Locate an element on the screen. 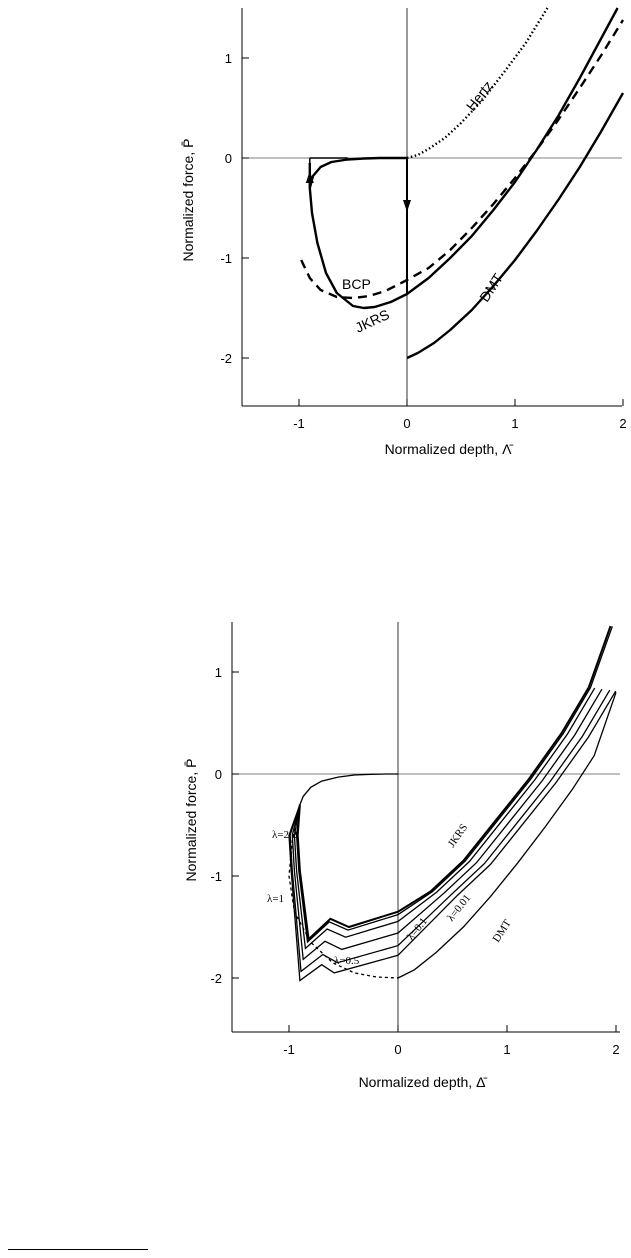  series-bcp is located at coordinates (462, 159).